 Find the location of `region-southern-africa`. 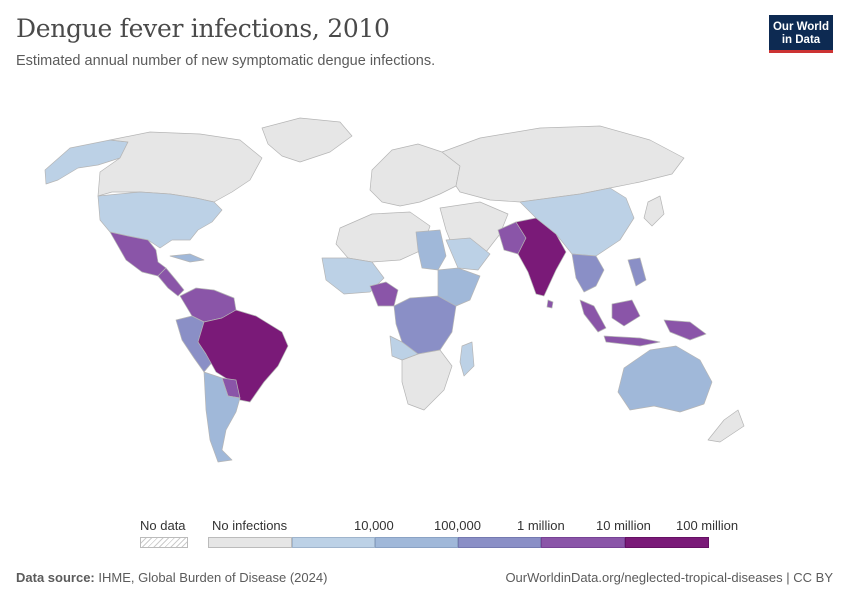

region-southern-africa is located at coordinates (427, 380).